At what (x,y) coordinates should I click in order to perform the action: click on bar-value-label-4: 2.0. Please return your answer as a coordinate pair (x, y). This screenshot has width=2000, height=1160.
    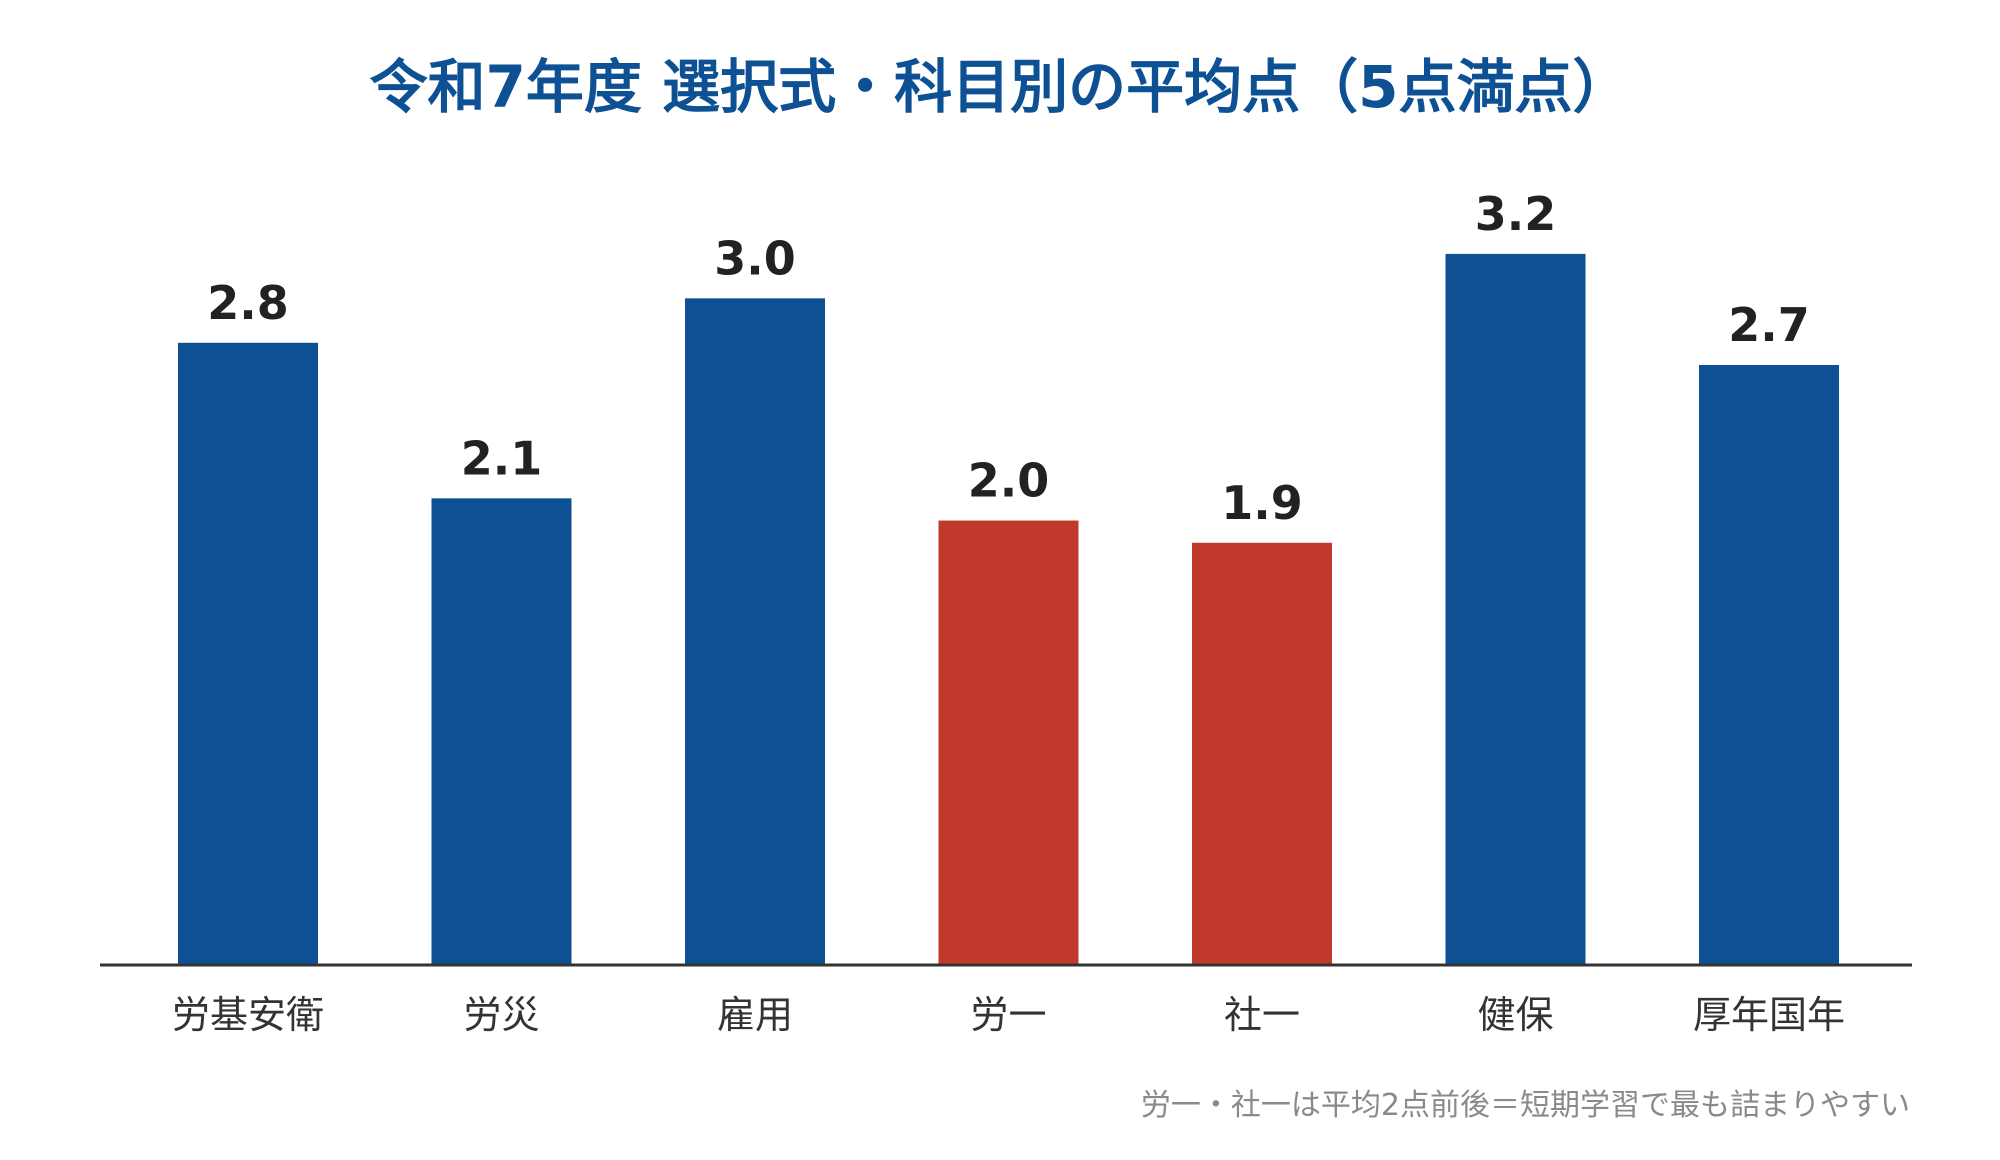
    Looking at the image, I should click on (1009, 481).